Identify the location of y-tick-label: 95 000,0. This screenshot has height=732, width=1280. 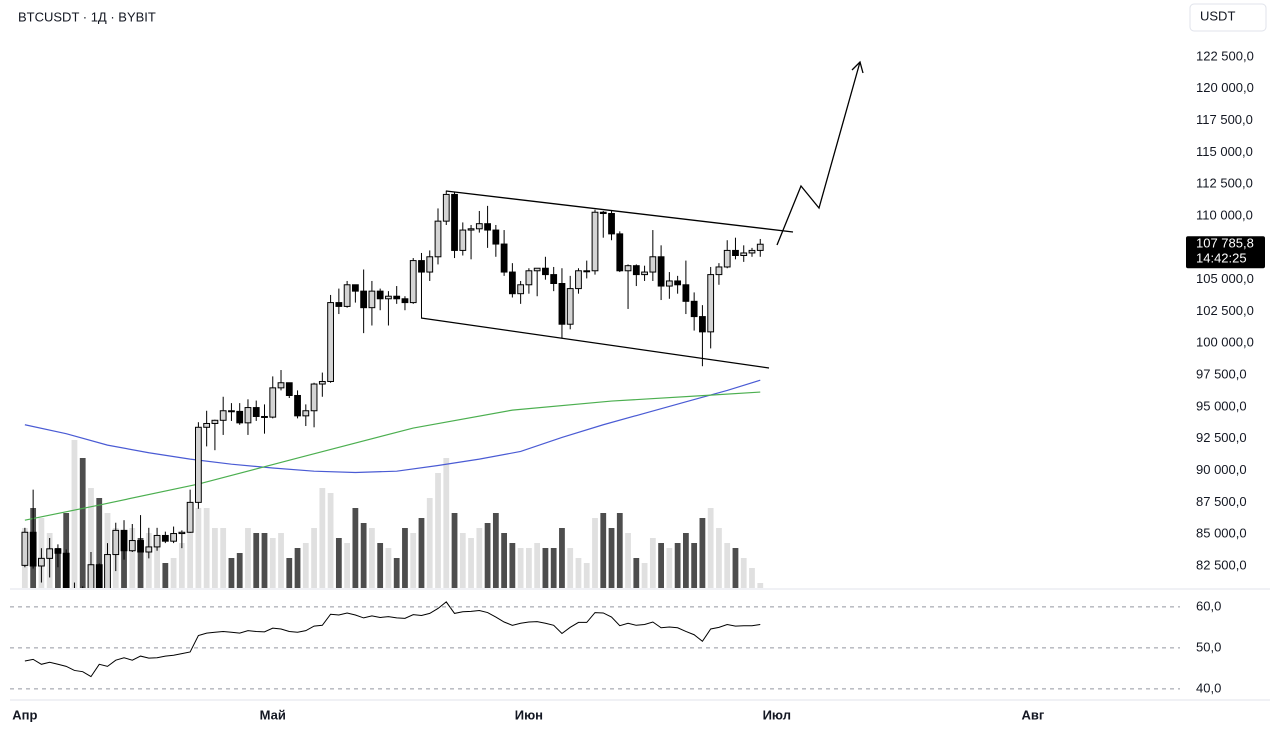
(1221, 405).